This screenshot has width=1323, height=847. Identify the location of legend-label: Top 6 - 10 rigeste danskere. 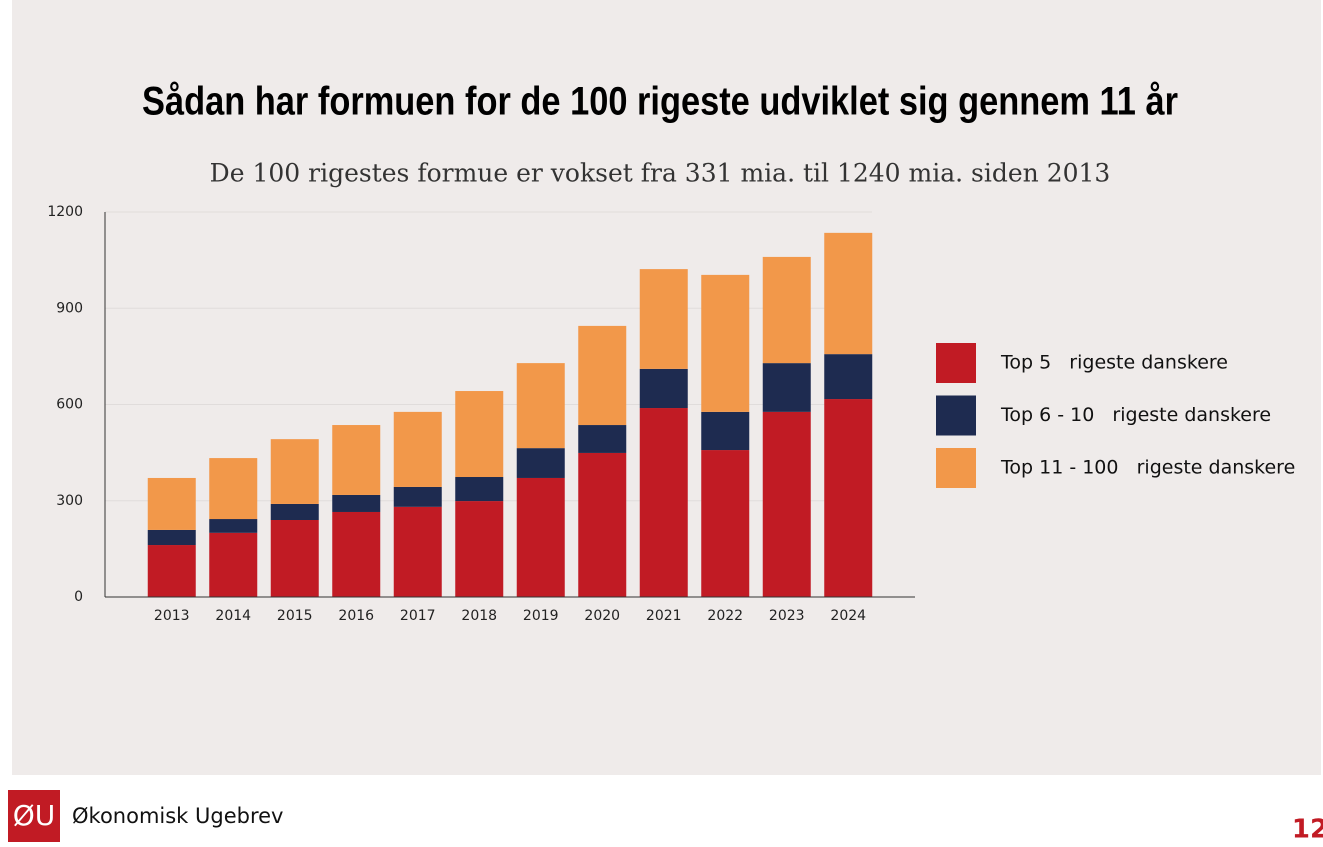
(1135, 415).